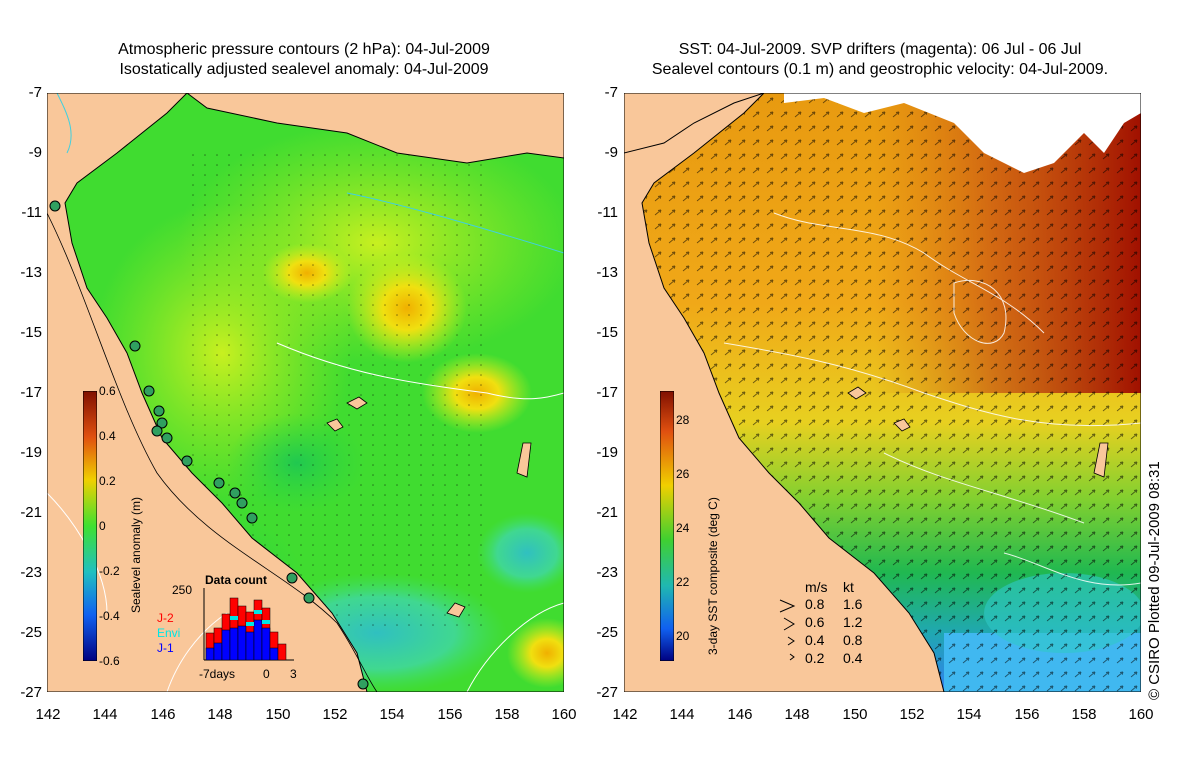 The width and height of the screenshot is (1200, 780). Describe the element at coordinates (109, 571) in the screenshot. I see `sla-cb-tick: -0.2` at that location.